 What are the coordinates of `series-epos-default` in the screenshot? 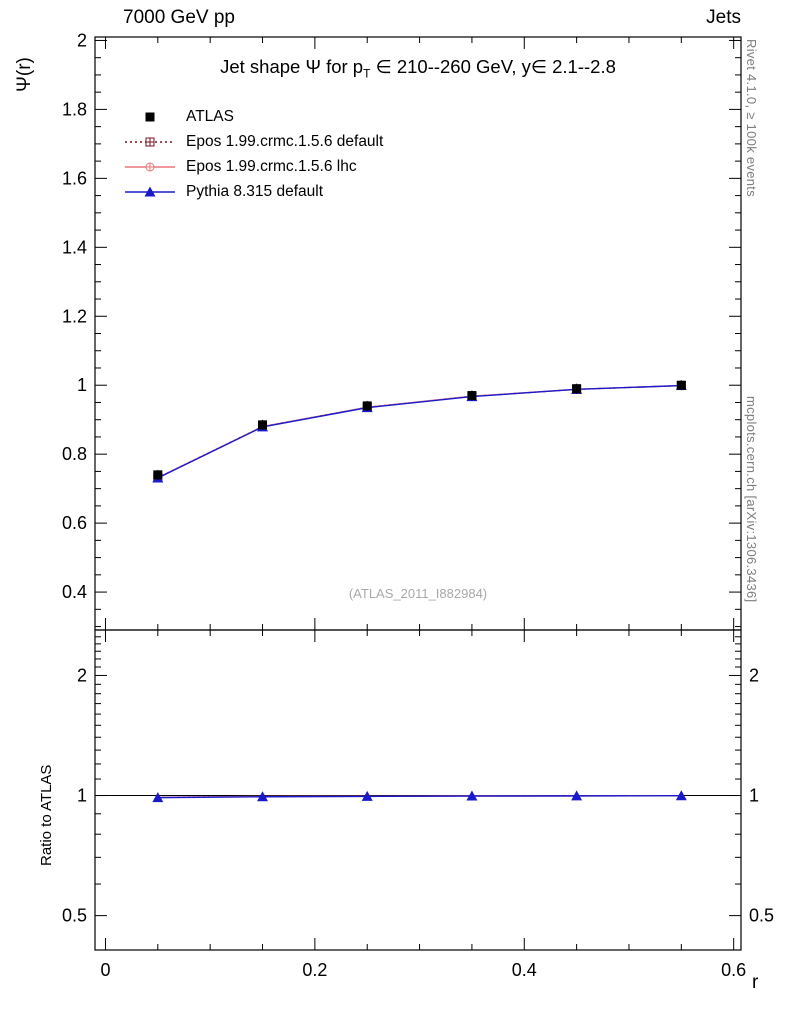 It's located at (419, 432).